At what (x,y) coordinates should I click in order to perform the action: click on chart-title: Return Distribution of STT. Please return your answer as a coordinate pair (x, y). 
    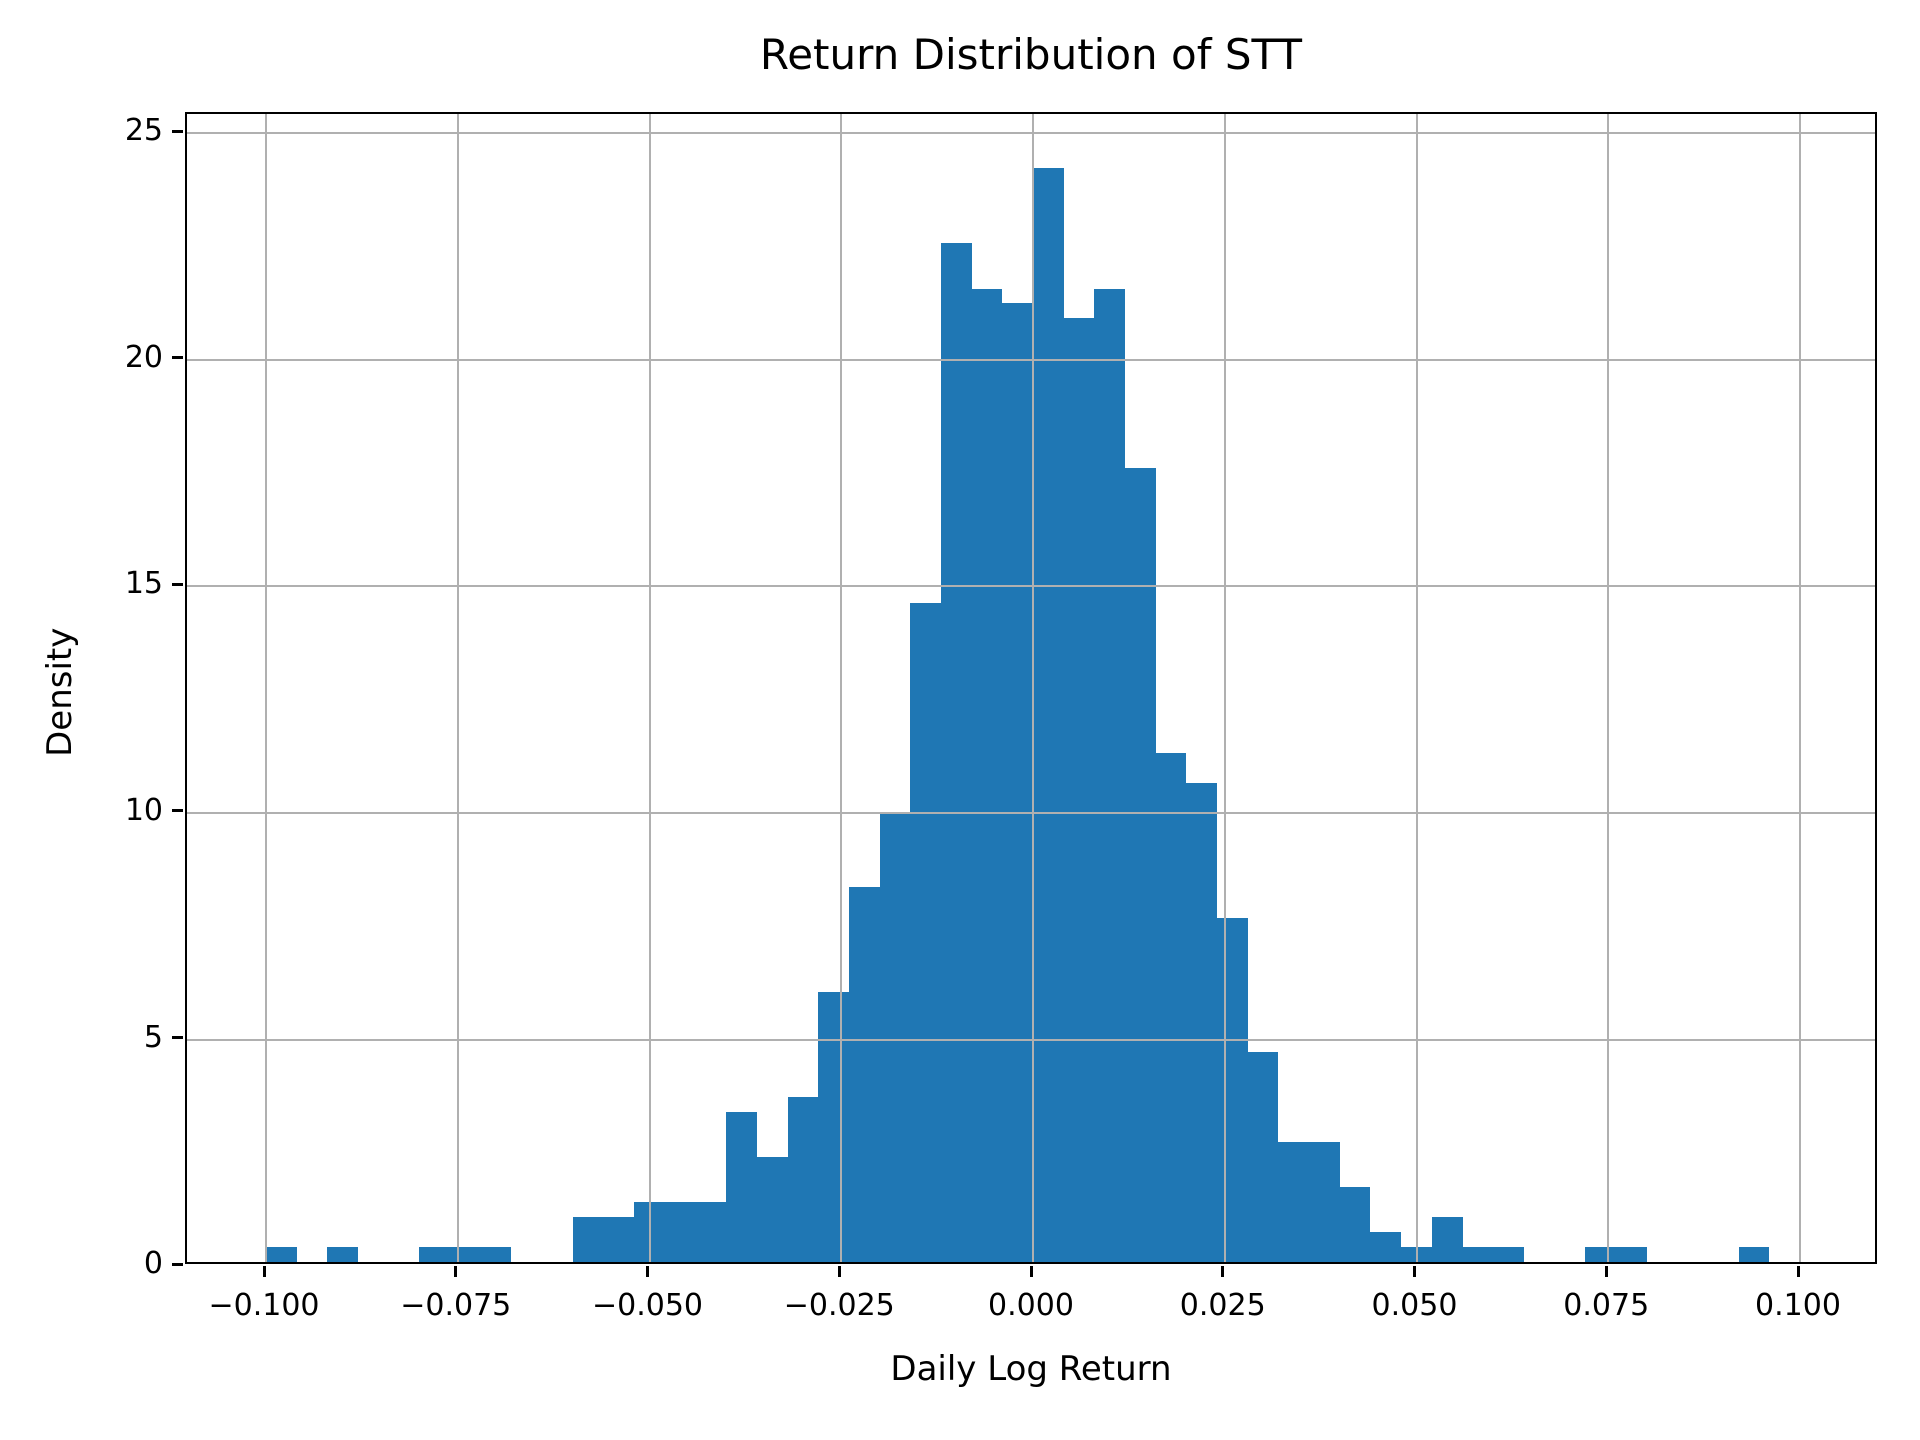
    Looking at the image, I should click on (1031, 54).